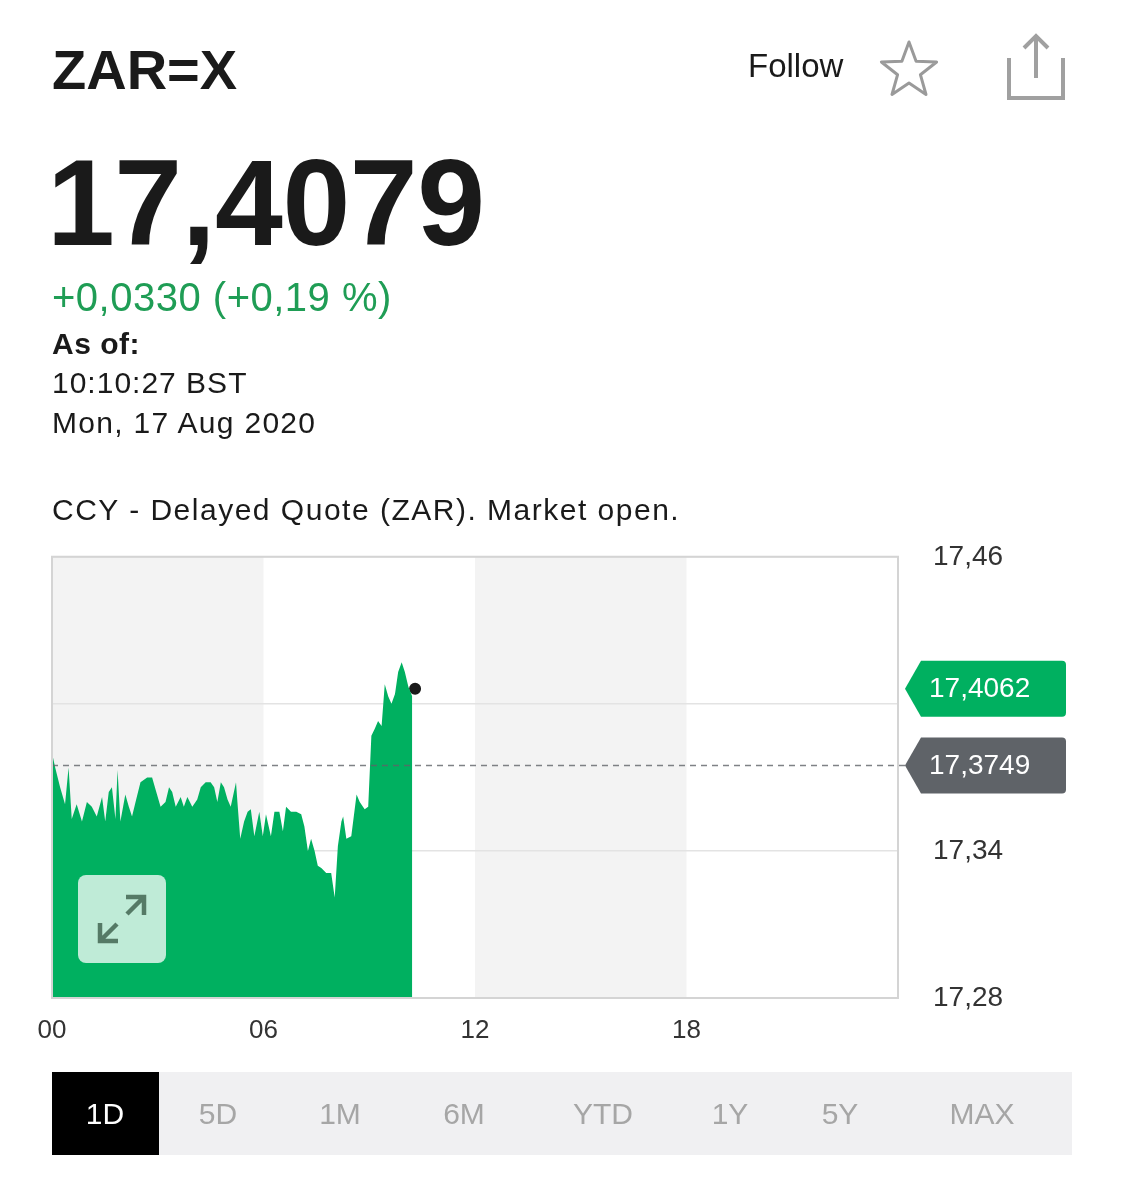  I want to click on x-tick-label: 12, so click(475, 1028).